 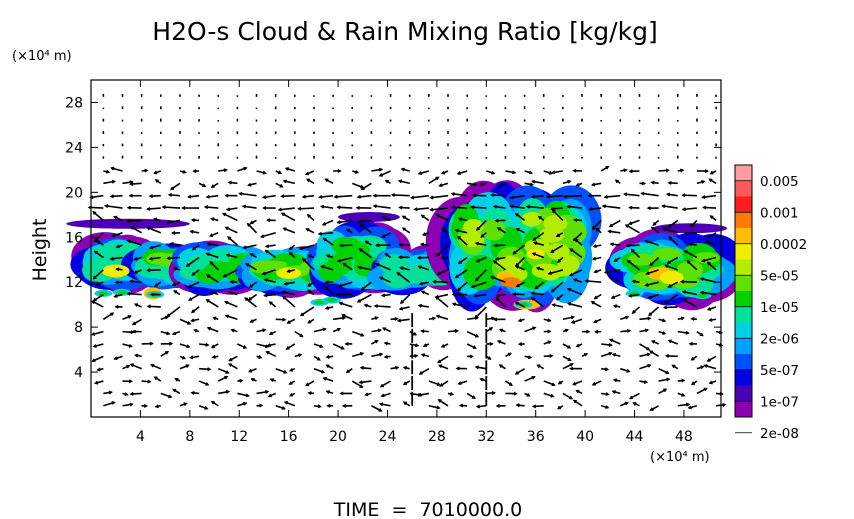 I want to click on y-tick-label: 12, so click(x=74, y=283).